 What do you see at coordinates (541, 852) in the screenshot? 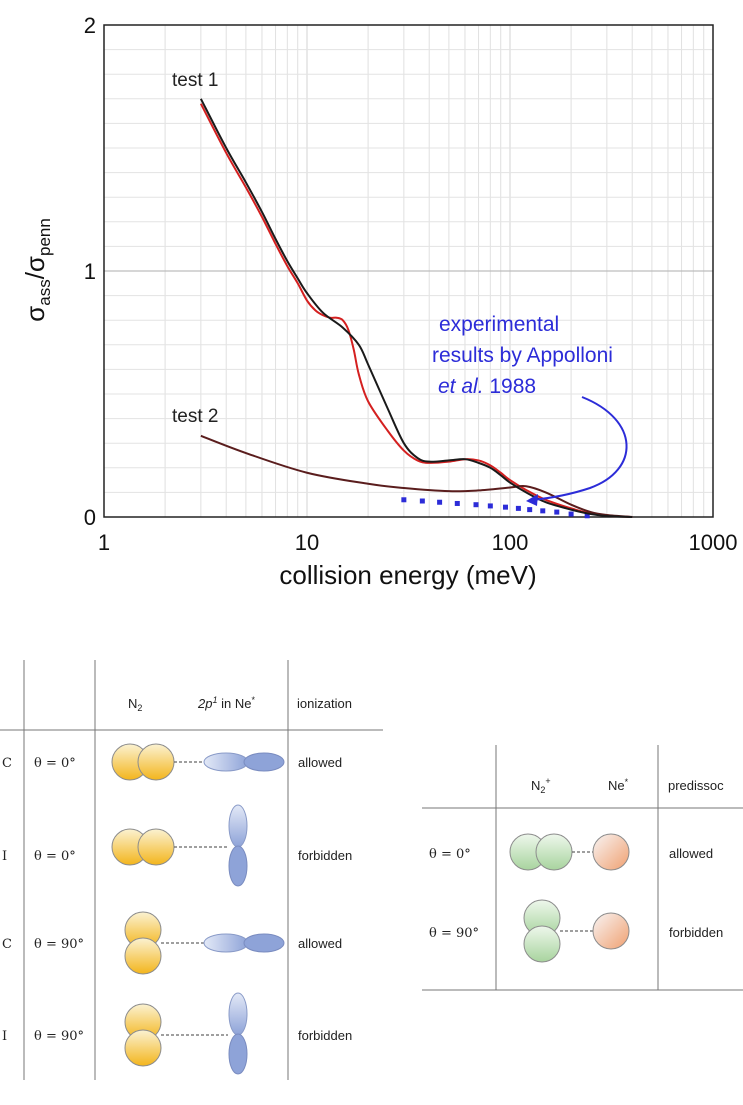
I see `n2-ion-molecule-icon` at bounding box center [541, 852].